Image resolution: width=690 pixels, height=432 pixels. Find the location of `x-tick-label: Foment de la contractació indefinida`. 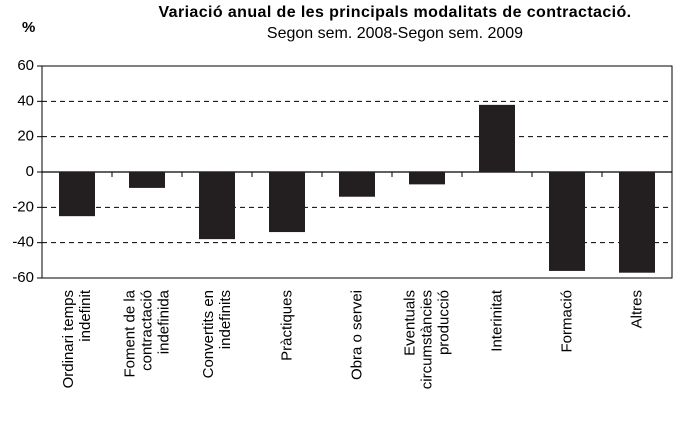

x-tick-label: Foment de la contractació indefinida is located at coordinates (147, 334).